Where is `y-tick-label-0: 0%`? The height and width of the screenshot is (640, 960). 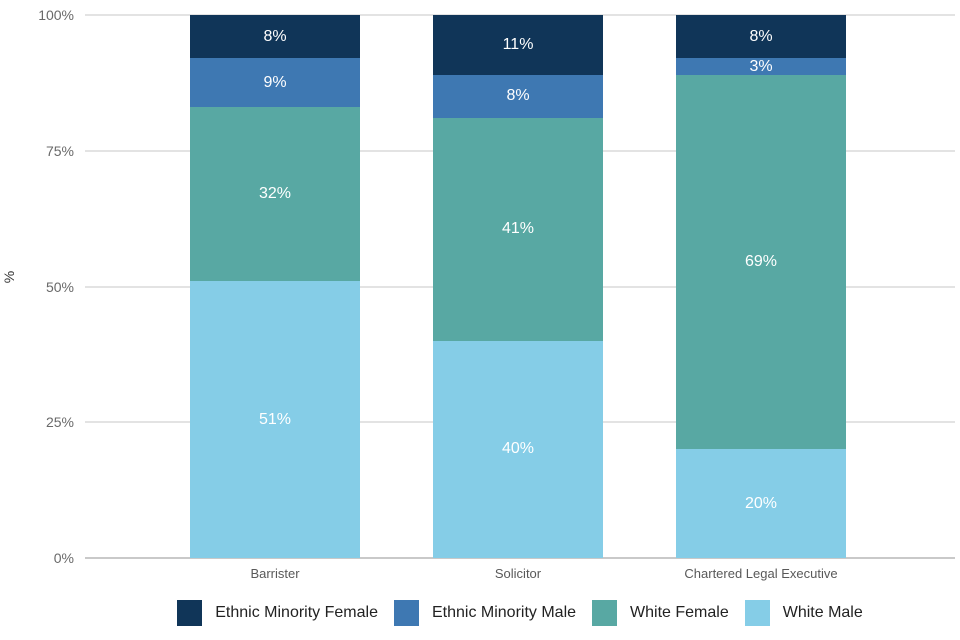 y-tick-label-0: 0% is located at coordinates (63, 558).